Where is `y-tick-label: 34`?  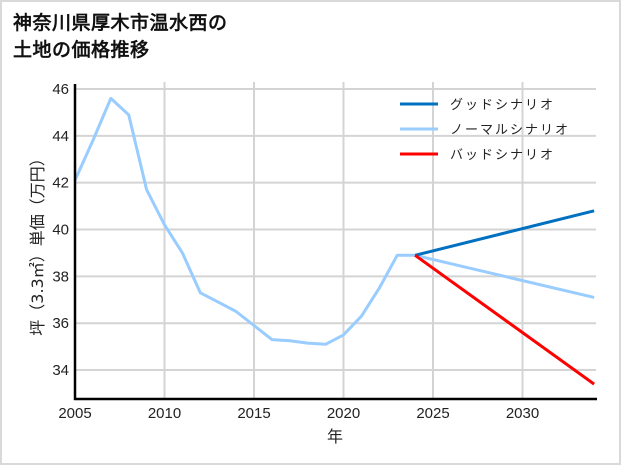 y-tick-label: 34 is located at coordinates (60, 370).